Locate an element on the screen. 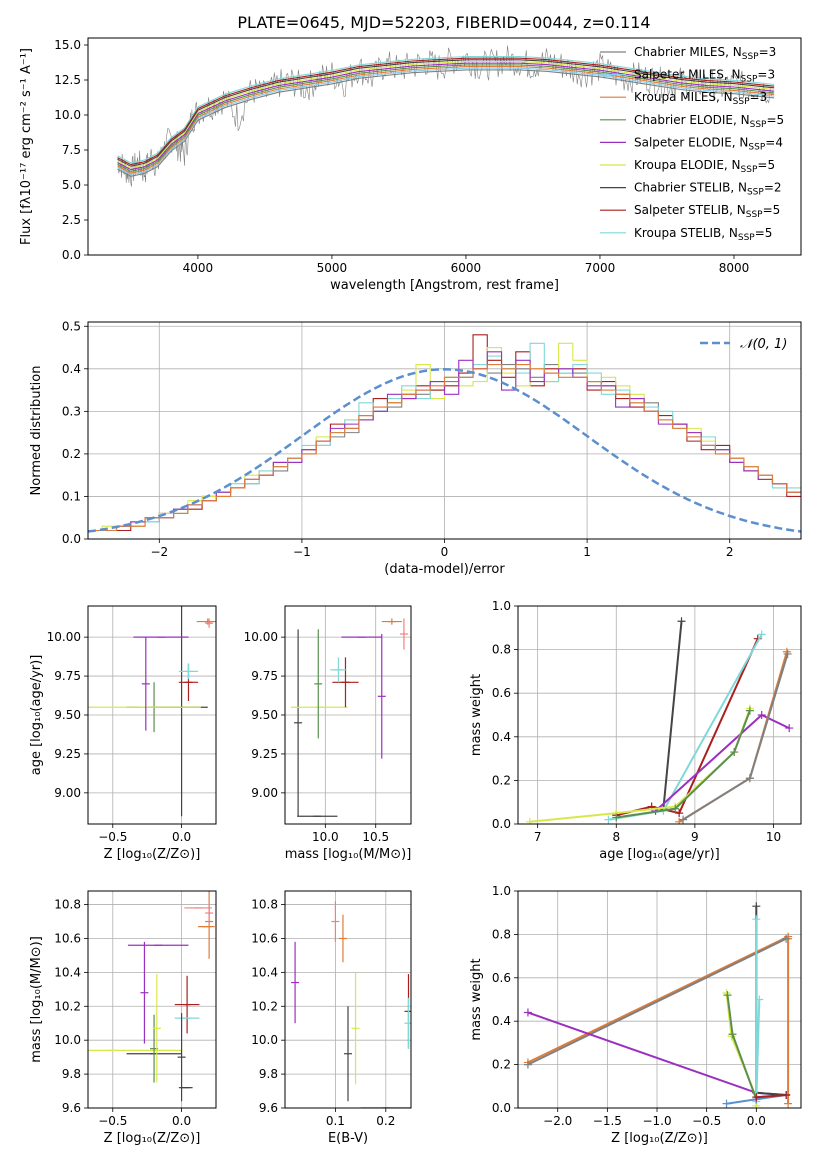  x-tick-label: 8 is located at coordinates (616, 837).